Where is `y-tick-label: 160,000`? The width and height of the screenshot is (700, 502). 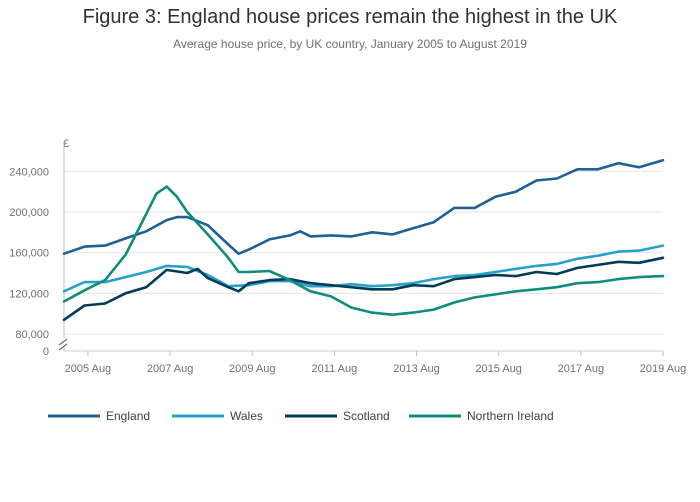 y-tick-label: 160,000 is located at coordinates (29, 254).